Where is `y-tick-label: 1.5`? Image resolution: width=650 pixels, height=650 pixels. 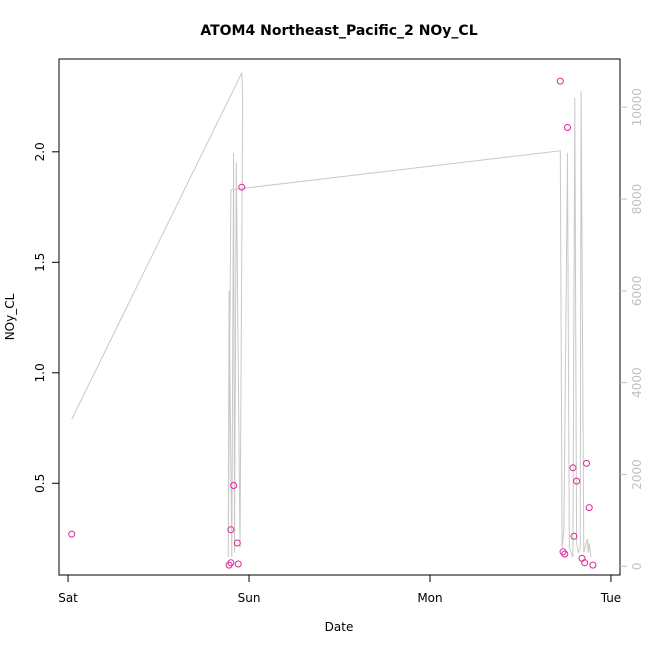
y-tick-label: 1.5 is located at coordinates (40, 262).